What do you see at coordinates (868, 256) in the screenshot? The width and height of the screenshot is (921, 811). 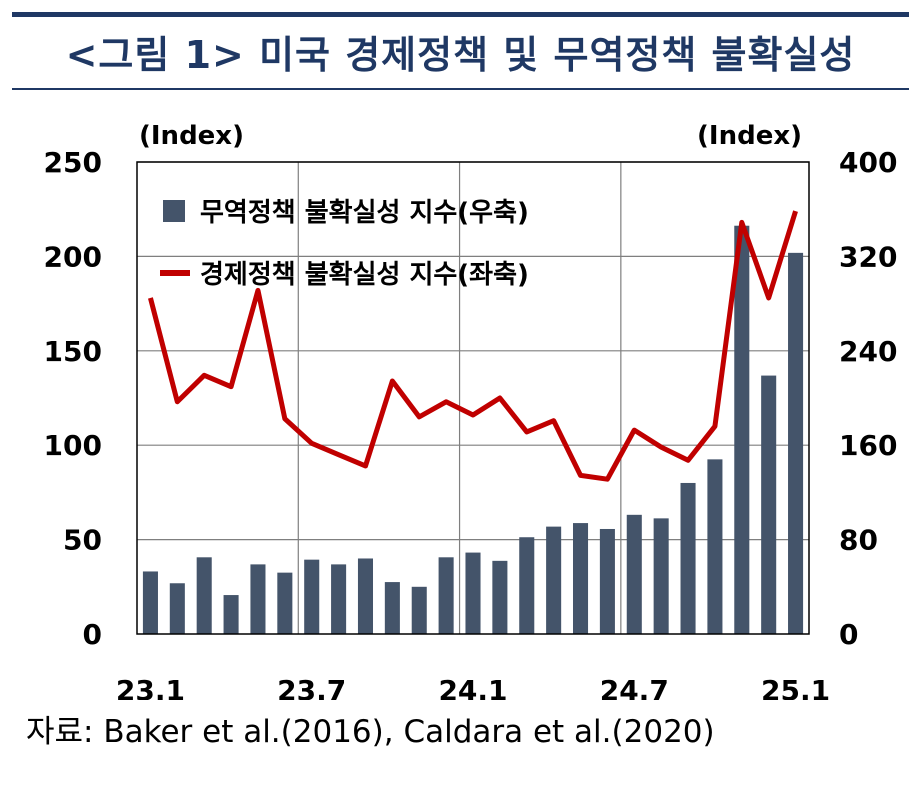 I see `right-tick-label: 320` at bounding box center [868, 256].